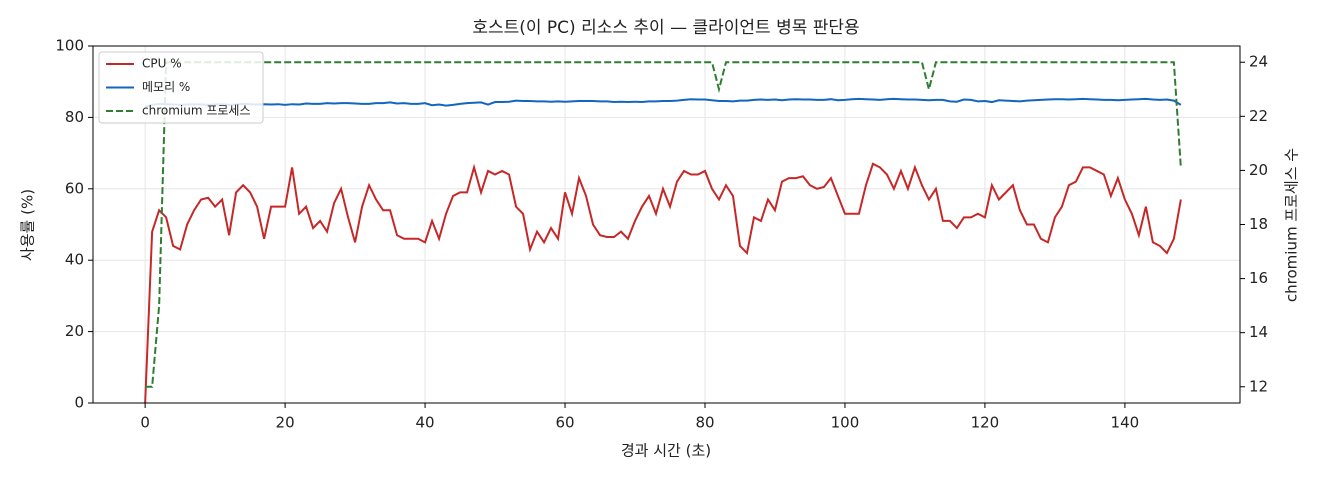 This screenshot has width=1320, height=480. I want to click on y2-tick-label: 18, so click(1258, 224).